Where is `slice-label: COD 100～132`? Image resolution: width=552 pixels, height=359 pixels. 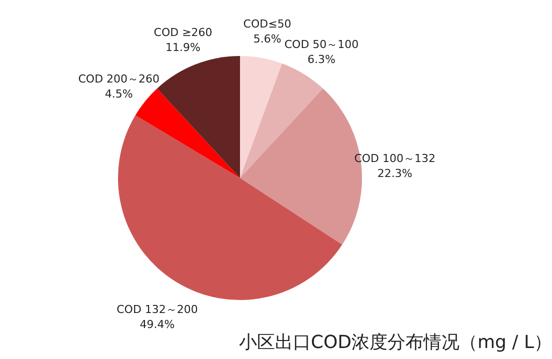 slice-label: COD 100～132 is located at coordinates (395, 158).